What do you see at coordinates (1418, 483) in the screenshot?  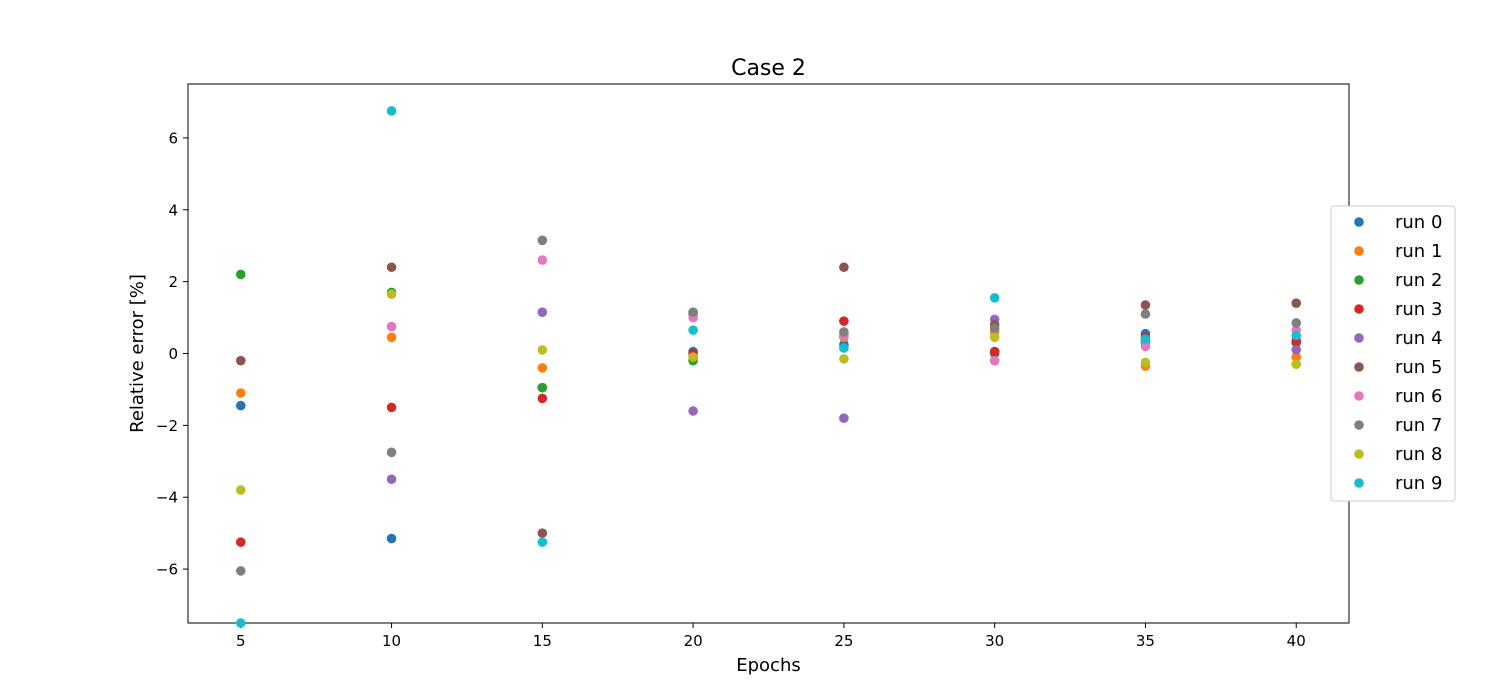 I see `legend-label-run-9: run 9` at bounding box center [1418, 483].